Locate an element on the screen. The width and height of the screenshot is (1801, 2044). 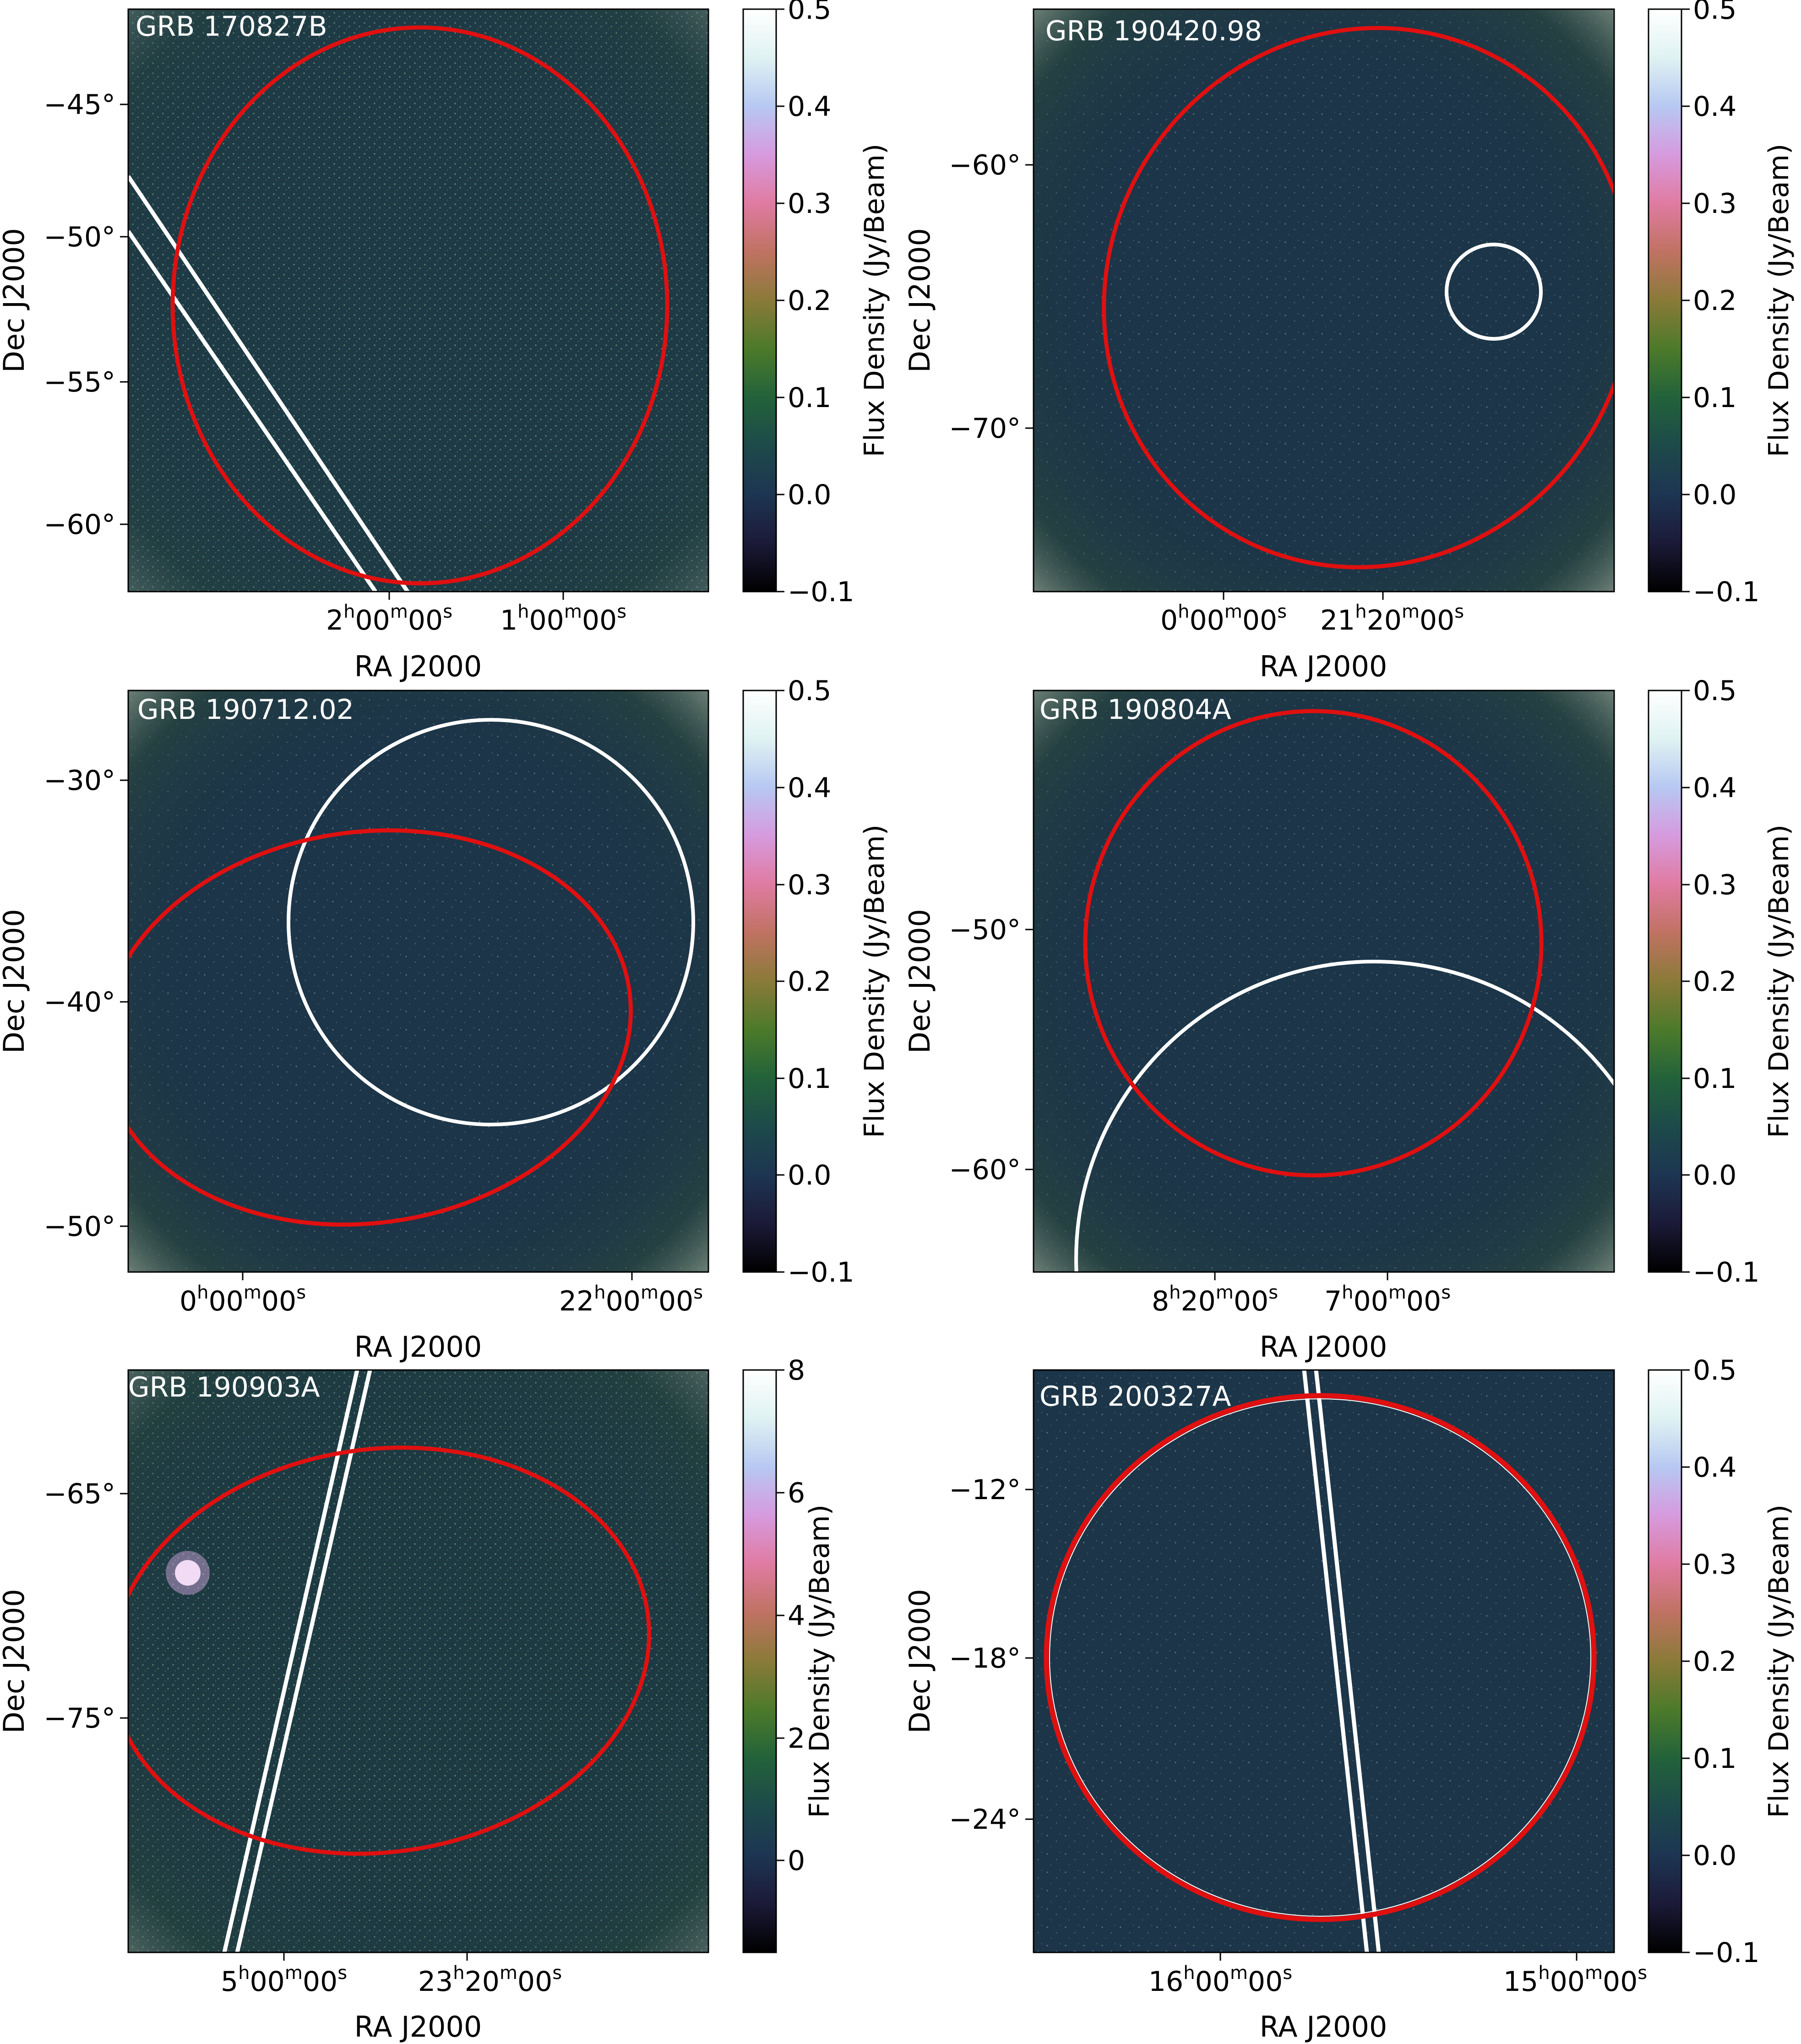
panel-label: GRB 200327A is located at coordinates (1135, 1397).